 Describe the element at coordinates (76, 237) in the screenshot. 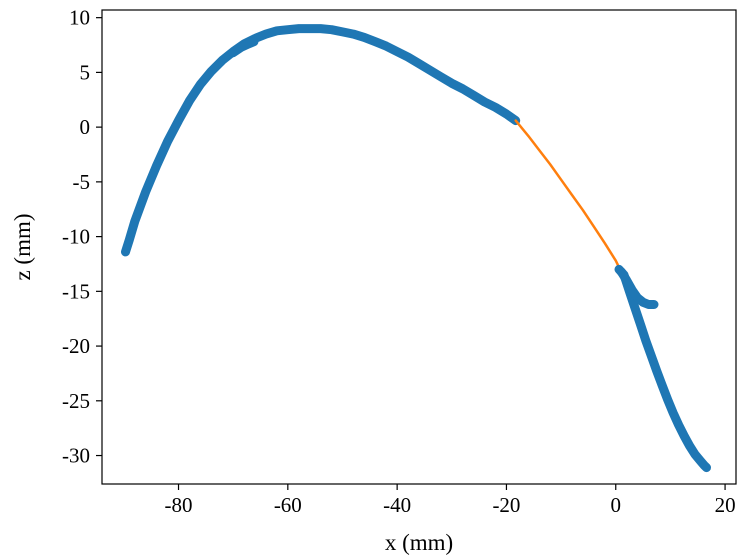

I see `y-tick-label: -10` at that location.